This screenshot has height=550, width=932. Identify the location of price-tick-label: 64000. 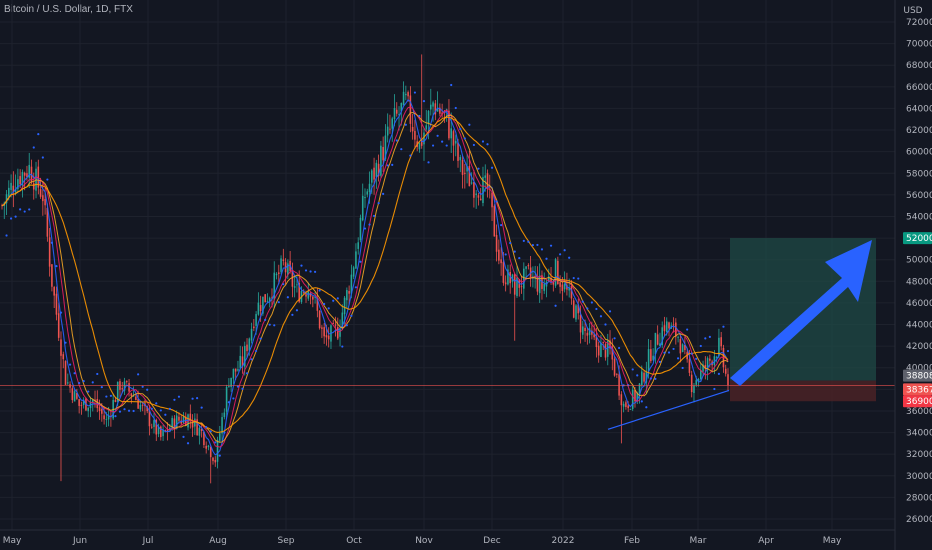
(919, 109).